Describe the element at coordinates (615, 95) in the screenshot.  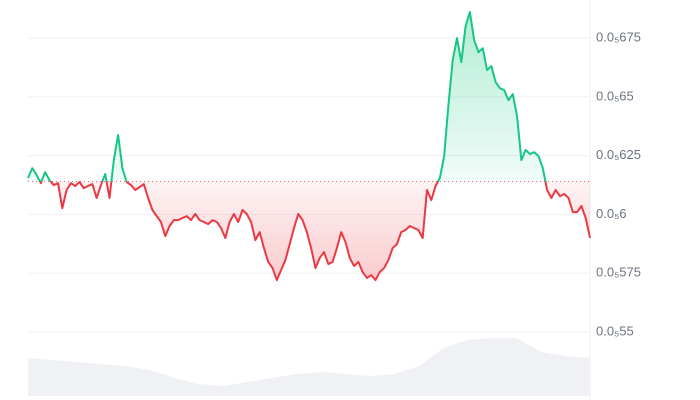
I see `y-tick-label: 0.0₅65` at that location.